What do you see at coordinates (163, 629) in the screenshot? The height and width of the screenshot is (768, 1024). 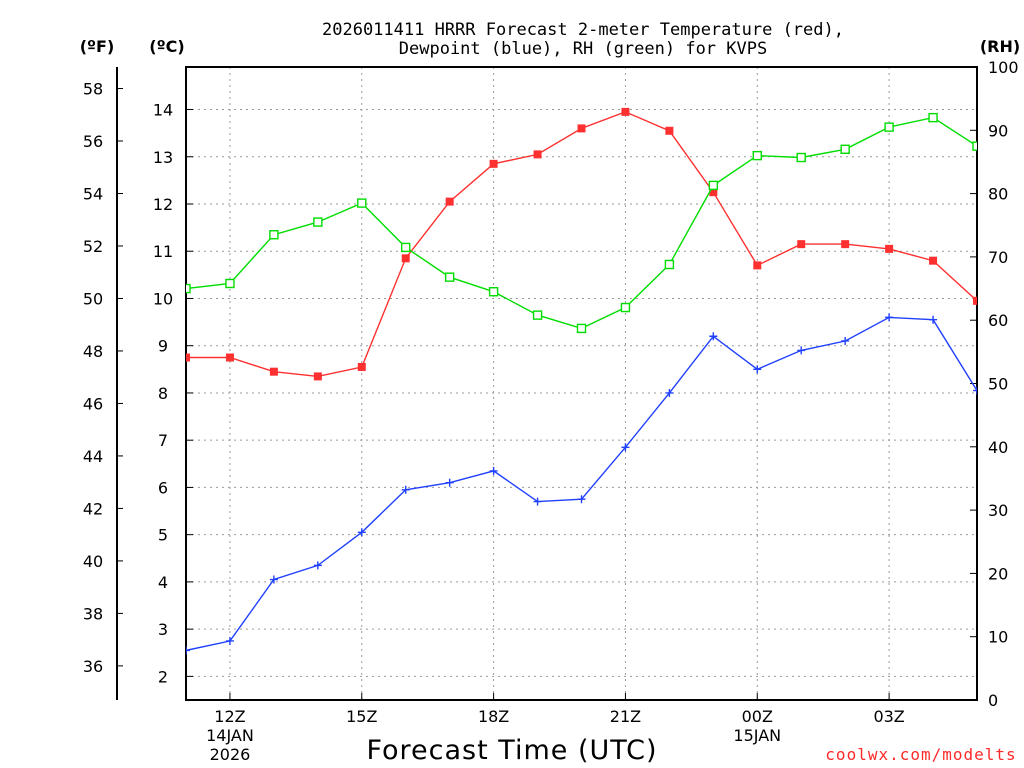 I see `celsius-tick-label: 3` at bounding box center [163, 629].